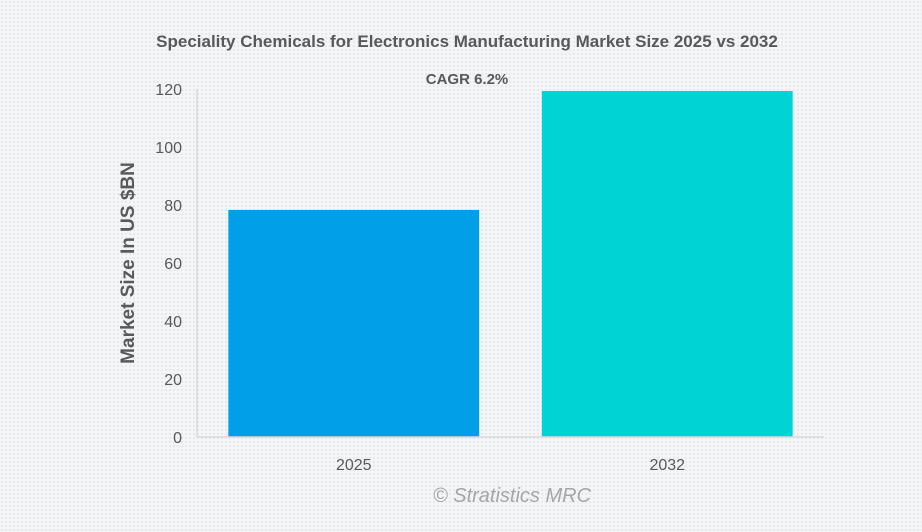 The image size is (922, 532). Describe the element at coordinates (510, 465) in the screenshot. I see `x-axis-ticks: 2025 2032` at that location.